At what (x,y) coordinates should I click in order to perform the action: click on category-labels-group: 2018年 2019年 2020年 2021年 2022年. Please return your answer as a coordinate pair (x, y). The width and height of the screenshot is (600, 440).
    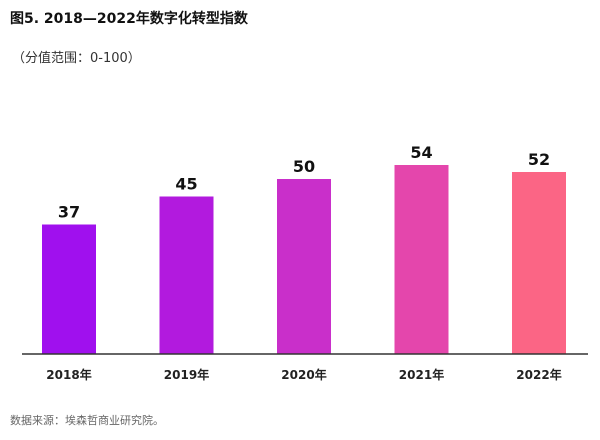
    Looking at the image, I should click on (303, 374).